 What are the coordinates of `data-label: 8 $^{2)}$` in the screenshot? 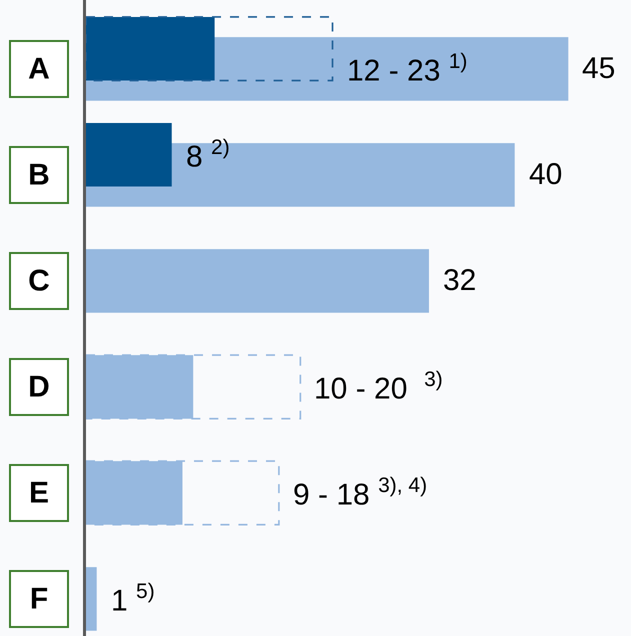 It's located at (208, 155).